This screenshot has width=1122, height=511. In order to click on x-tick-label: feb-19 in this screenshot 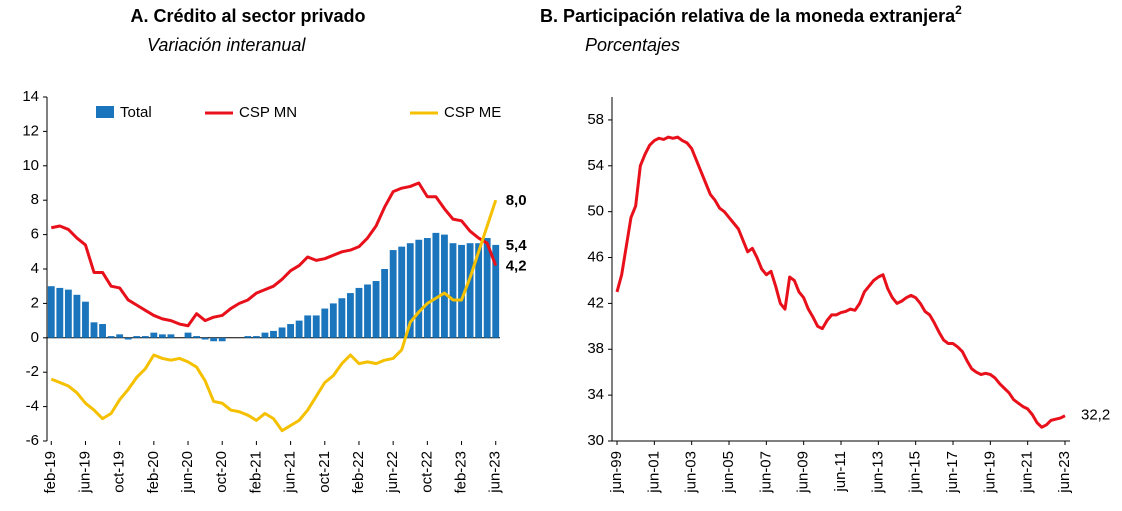, I will do `click(50, 472)`.